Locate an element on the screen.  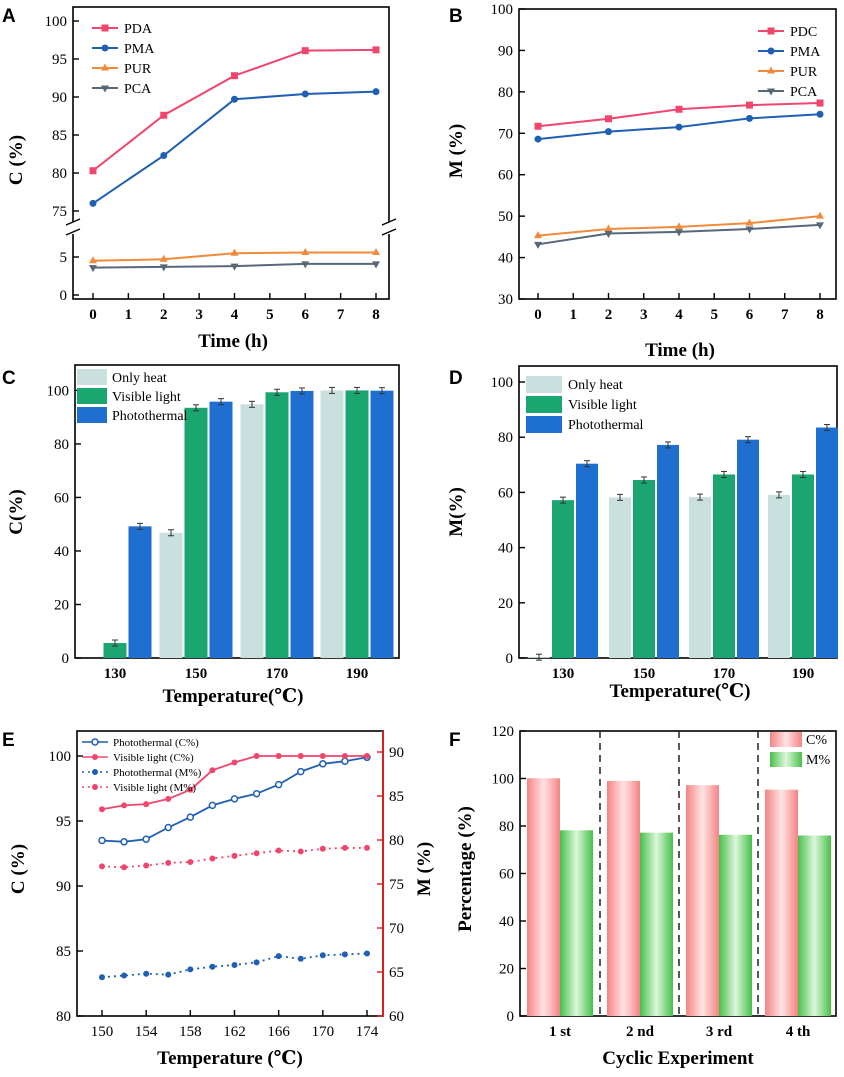
panel-a-y-tick-label: 5 is located at coordinates (64, 258).